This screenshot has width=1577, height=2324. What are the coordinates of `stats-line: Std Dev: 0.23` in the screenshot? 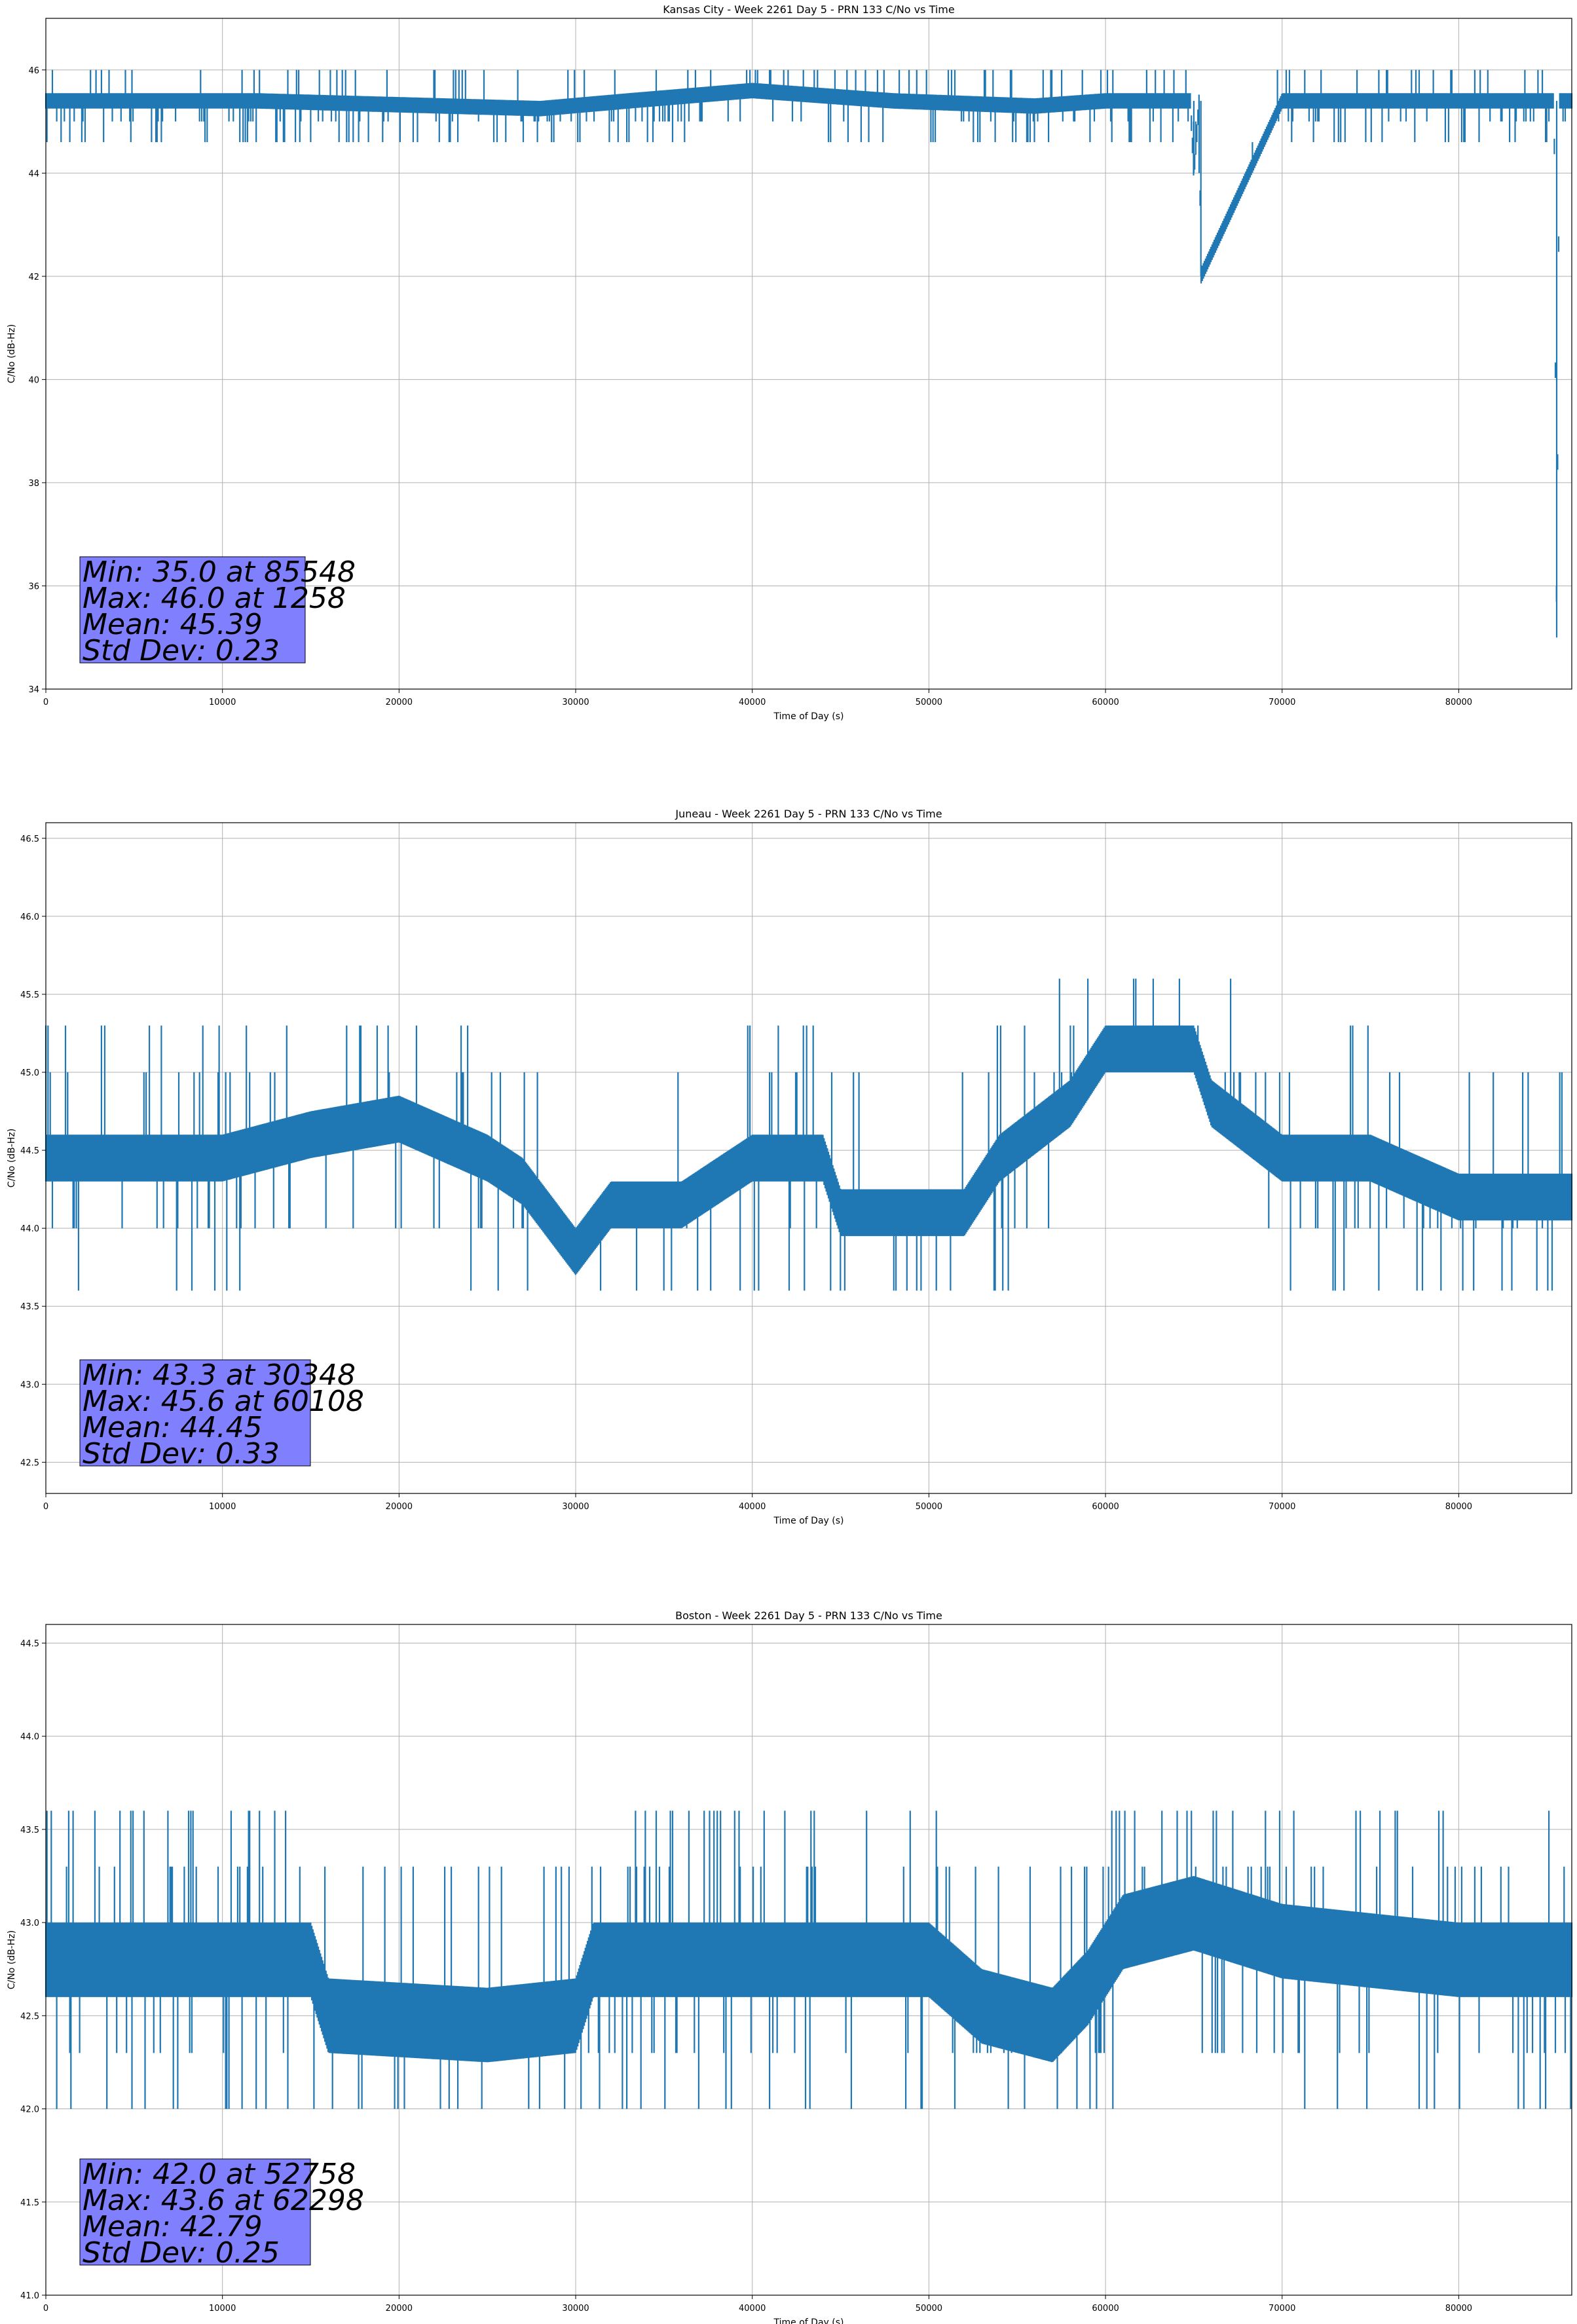 It's located at (181, 650).